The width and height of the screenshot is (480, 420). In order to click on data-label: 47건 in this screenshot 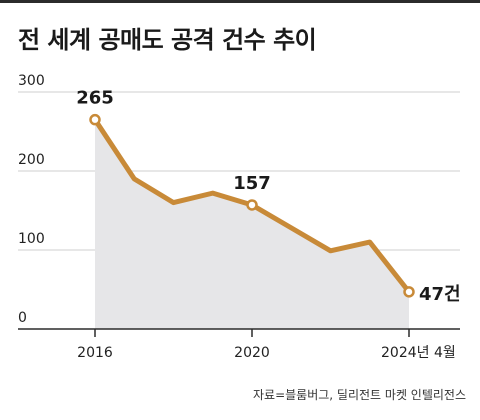, I will do `click(440, 294)`.